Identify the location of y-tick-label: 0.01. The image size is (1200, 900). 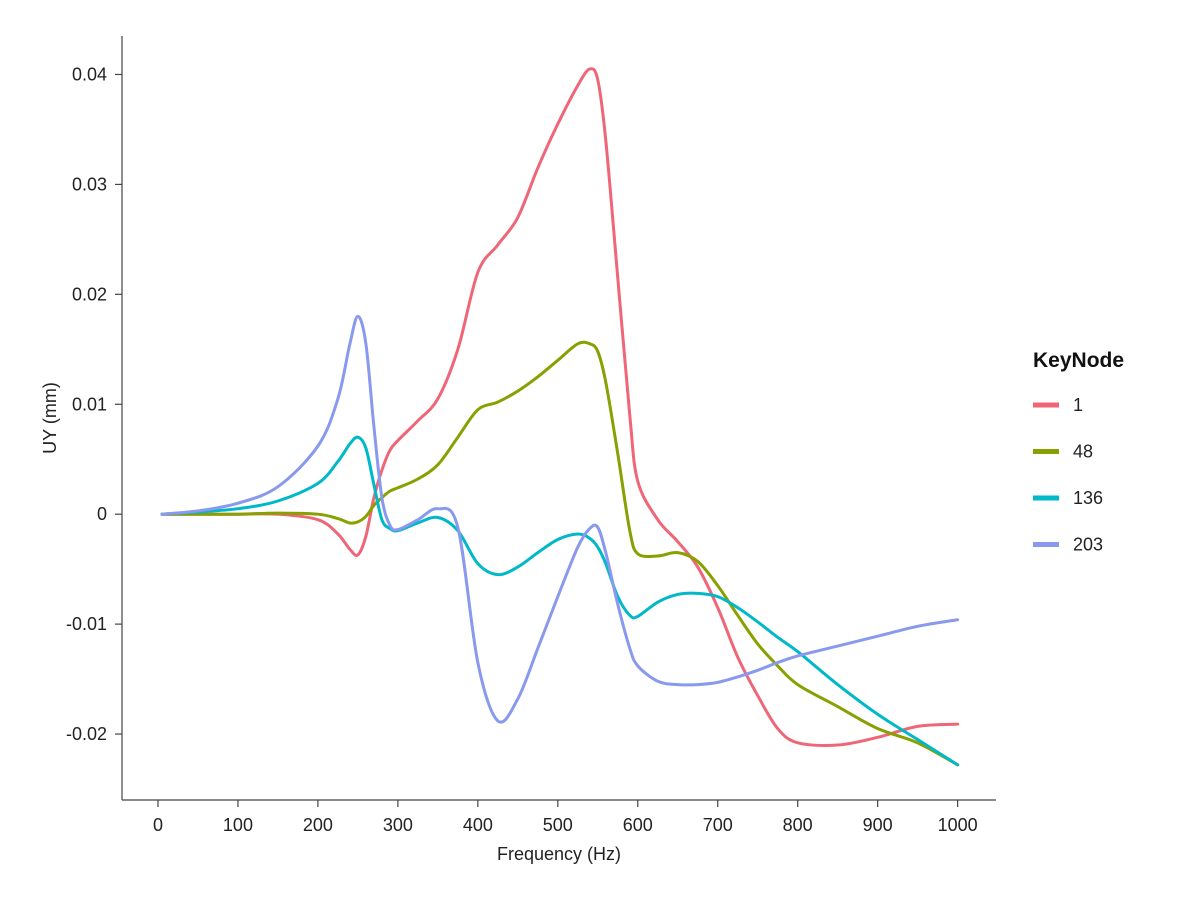
(89, 404).